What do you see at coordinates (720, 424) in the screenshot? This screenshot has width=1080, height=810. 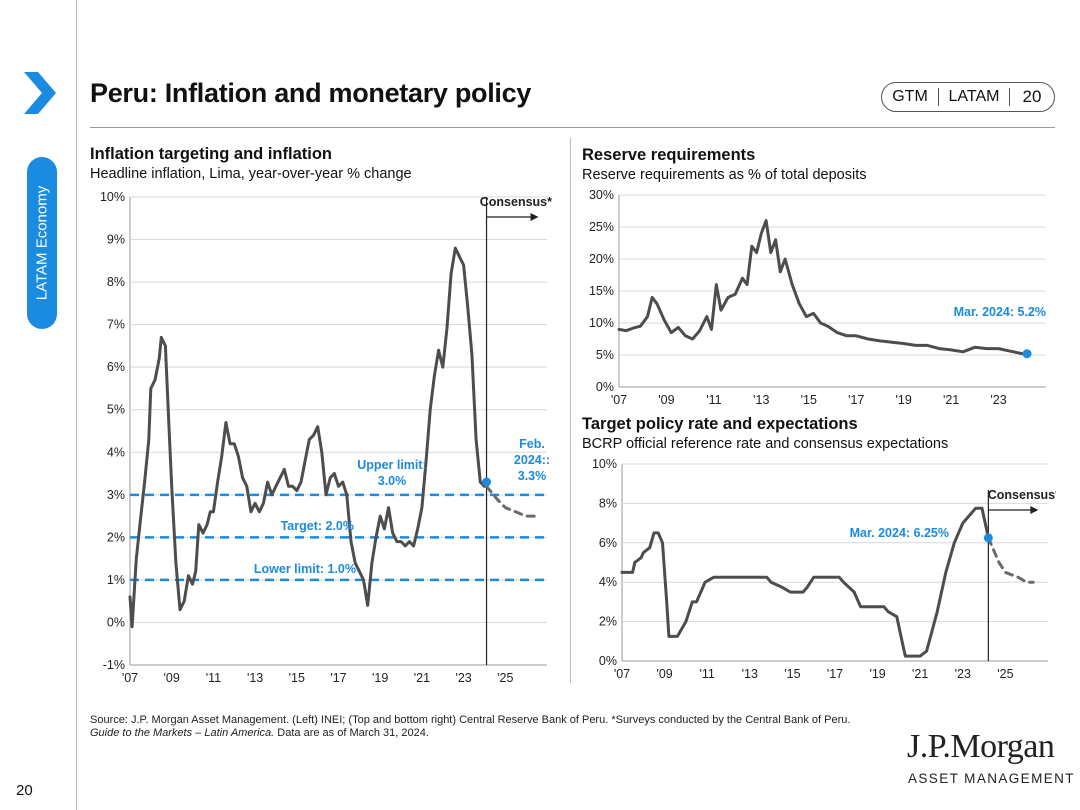 I see `policy-chart-title: Target policy rate and expectations` at bounding box center [720, 424].